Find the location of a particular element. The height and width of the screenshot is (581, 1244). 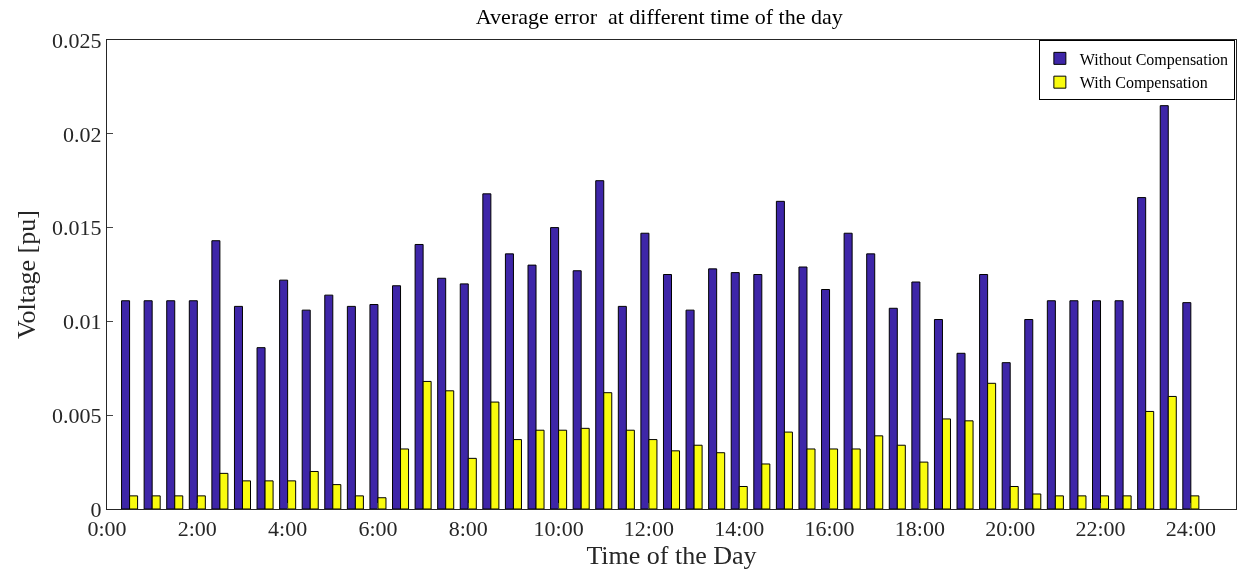

x-tick-label: 18:00 is located at coordinates (919, 529).